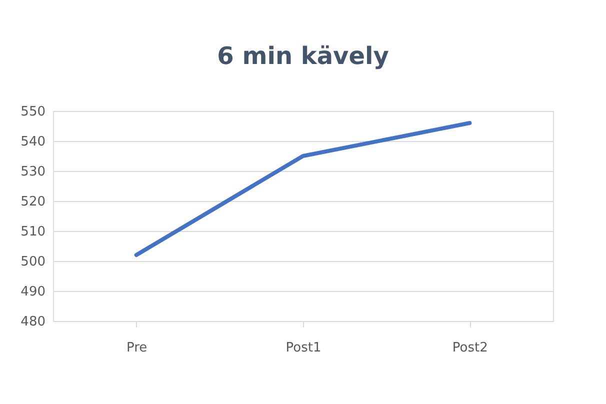  Describe the element at coordinates (33, 142) in the screenshot. I see `y-tick-label: 540` at that location.